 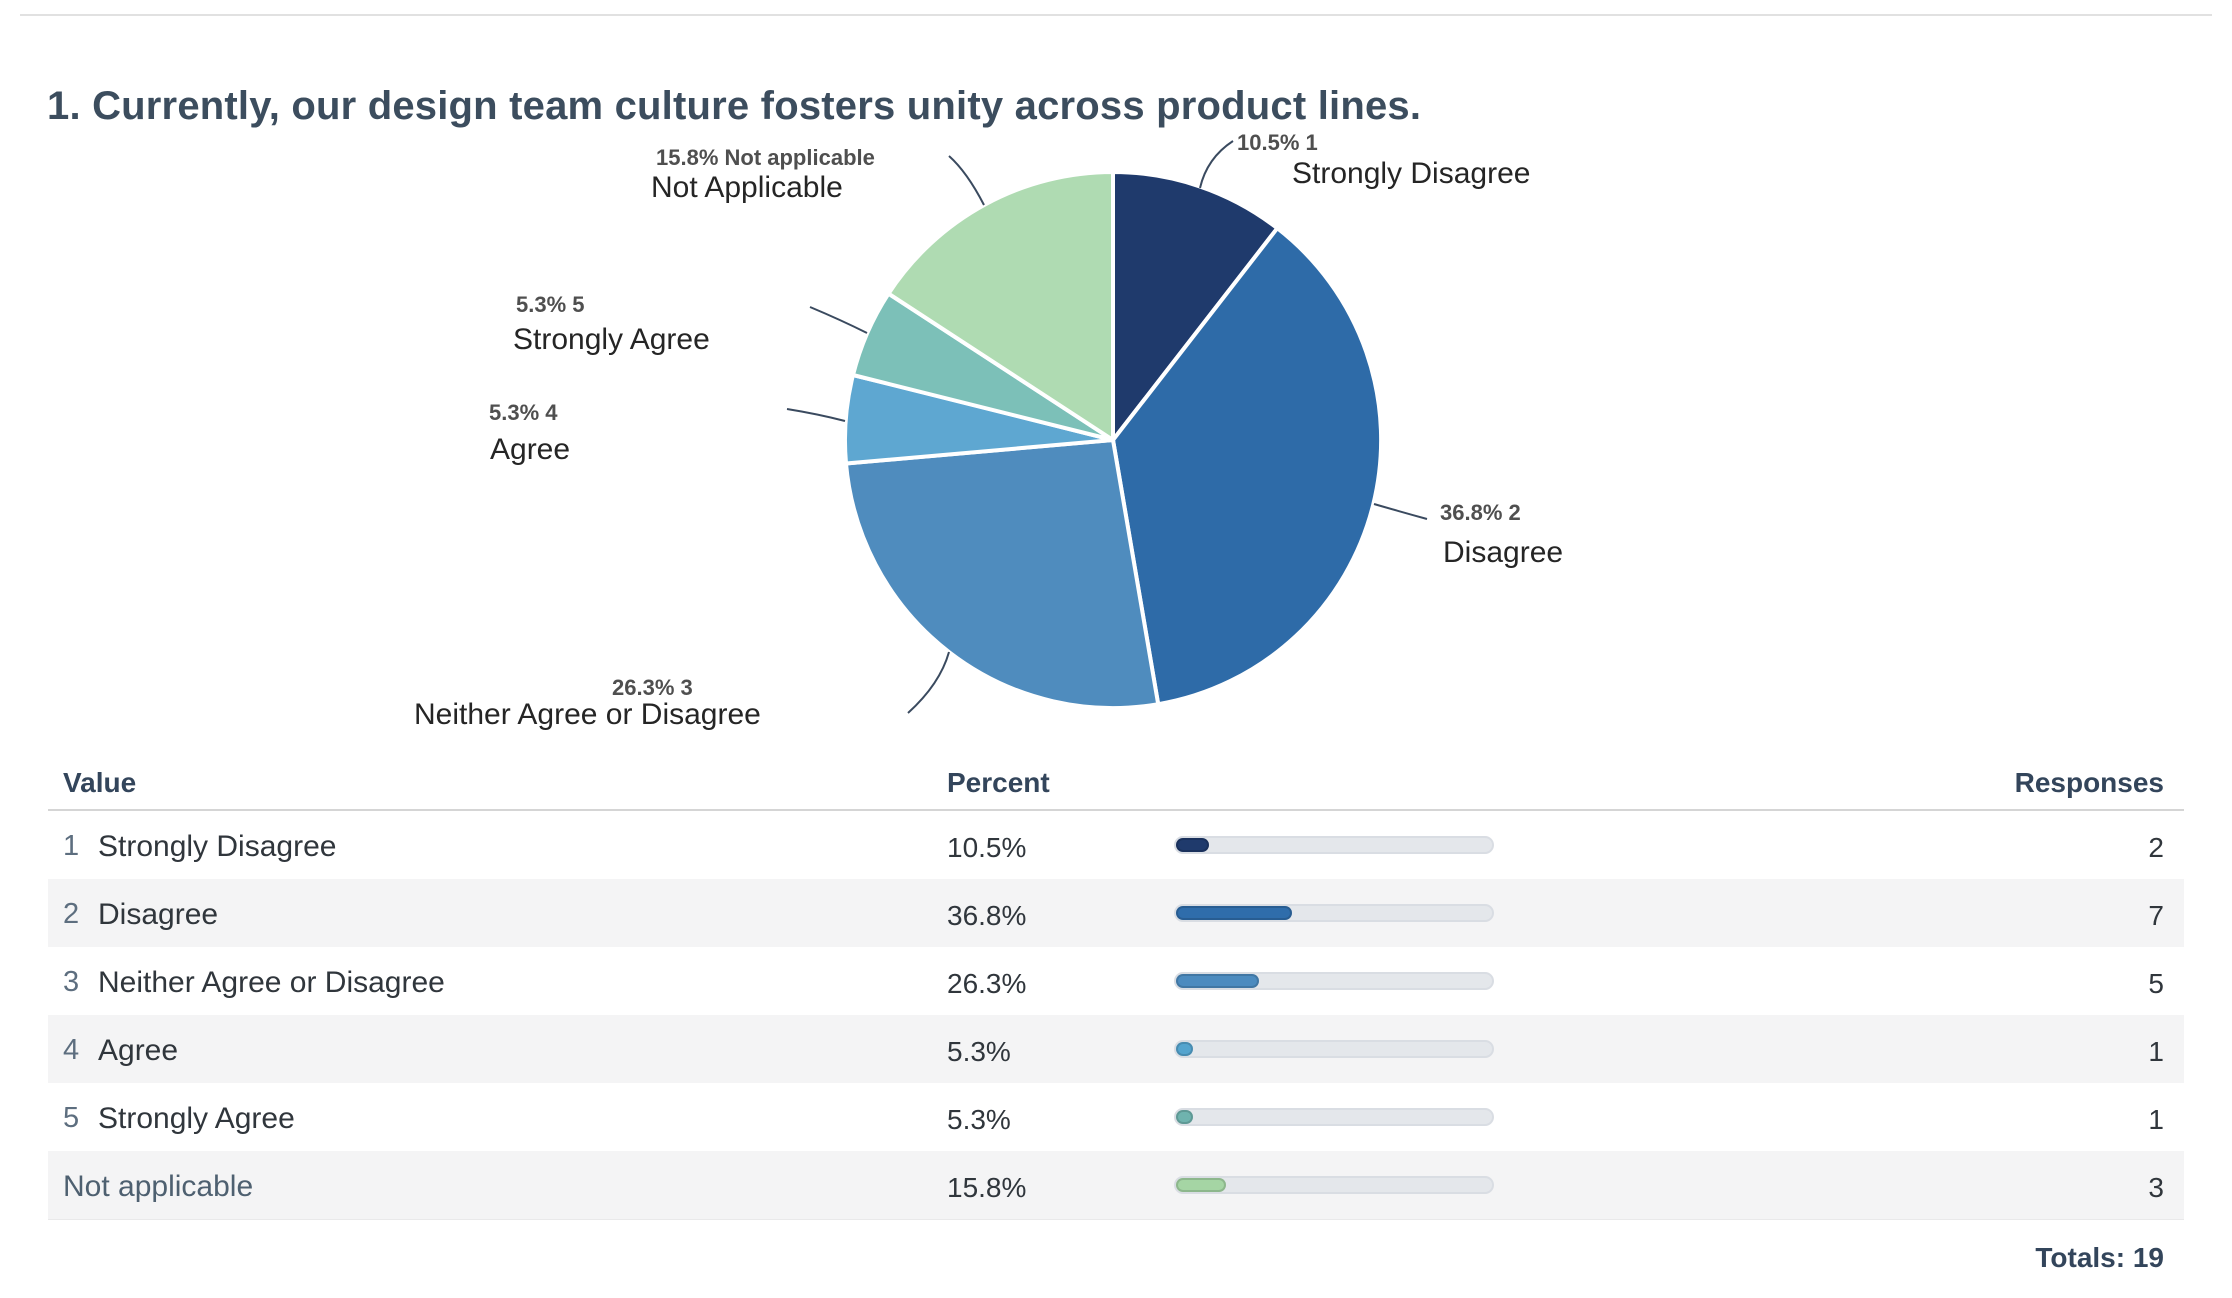 What do you see at coordinates (1216, 164) in the screenshot?
I see `leader-line-strongly-disagree` at bounding box center [1216, 164].